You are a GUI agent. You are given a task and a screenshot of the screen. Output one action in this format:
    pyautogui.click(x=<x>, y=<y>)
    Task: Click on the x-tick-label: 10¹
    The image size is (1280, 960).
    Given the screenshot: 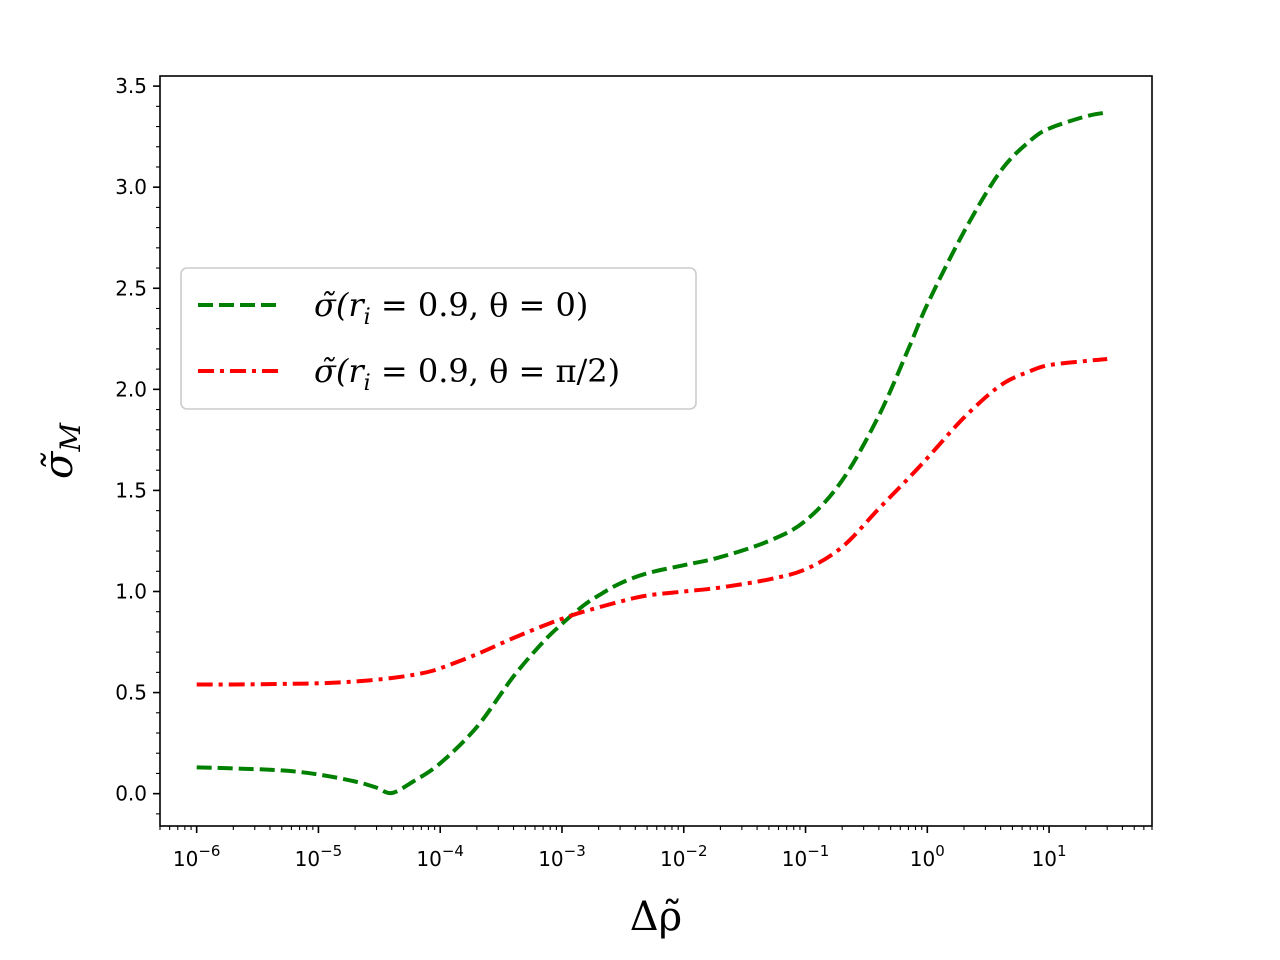 What is the action you would take?
    pyautogui.click(x=1049, y=856)
    